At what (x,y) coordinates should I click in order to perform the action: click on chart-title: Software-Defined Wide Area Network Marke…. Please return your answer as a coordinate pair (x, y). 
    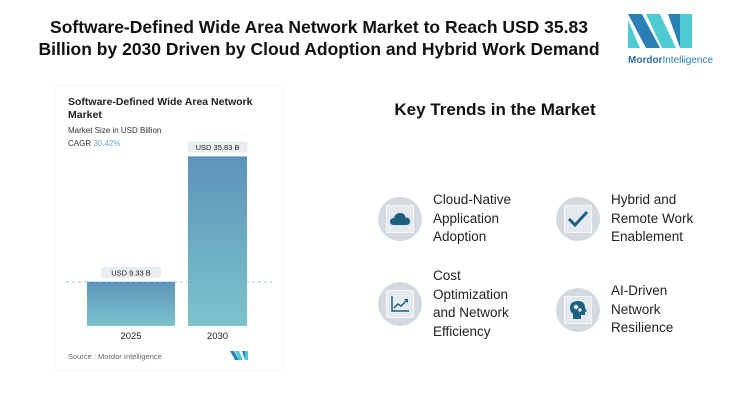
    Looking at the image, I should click on (160, 108).